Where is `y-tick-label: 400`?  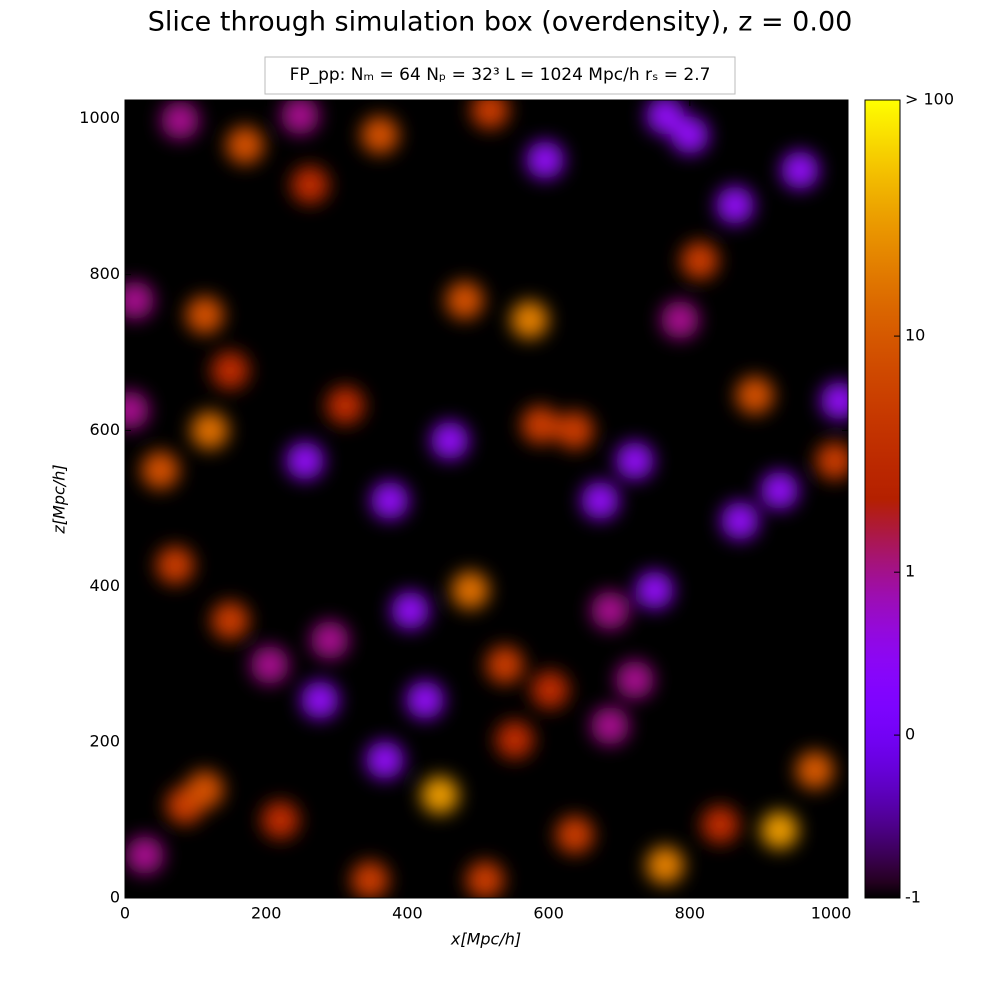 y-tick-label: 400 is located at coordinates (104, 585).